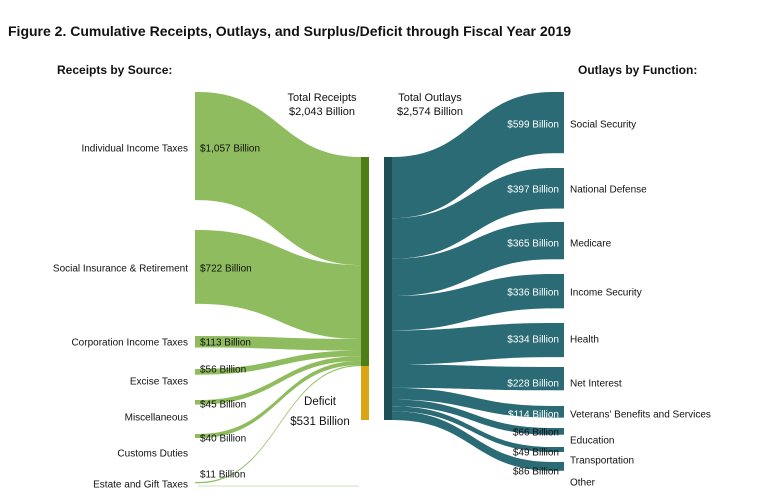 This screenshot has width=758, height=499. What do you see at coordinates (558, 379) in the screenshot?
I see `node-net-interest` at bounding box center [558, 379].